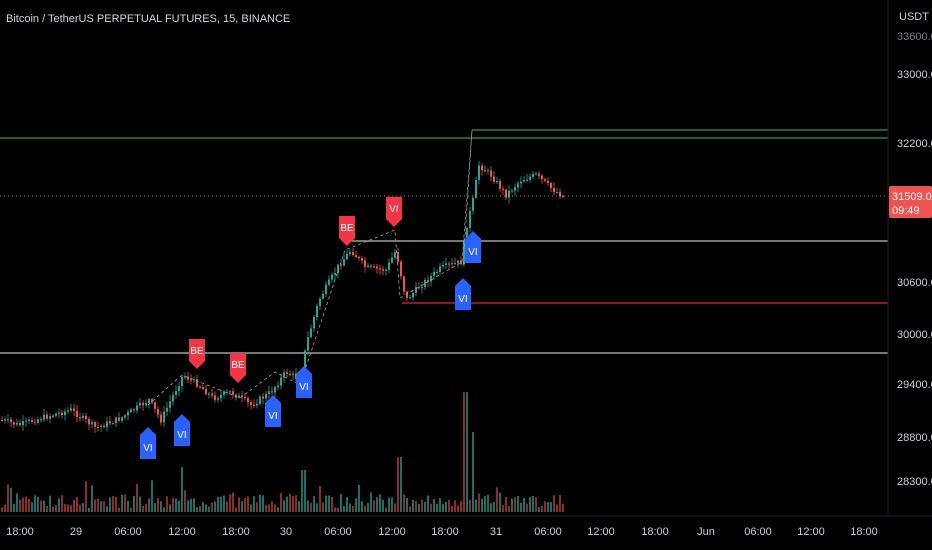  Describe the element at coordinates (76, 532) in the screenshot. I see `time-tick: 29` at that location.